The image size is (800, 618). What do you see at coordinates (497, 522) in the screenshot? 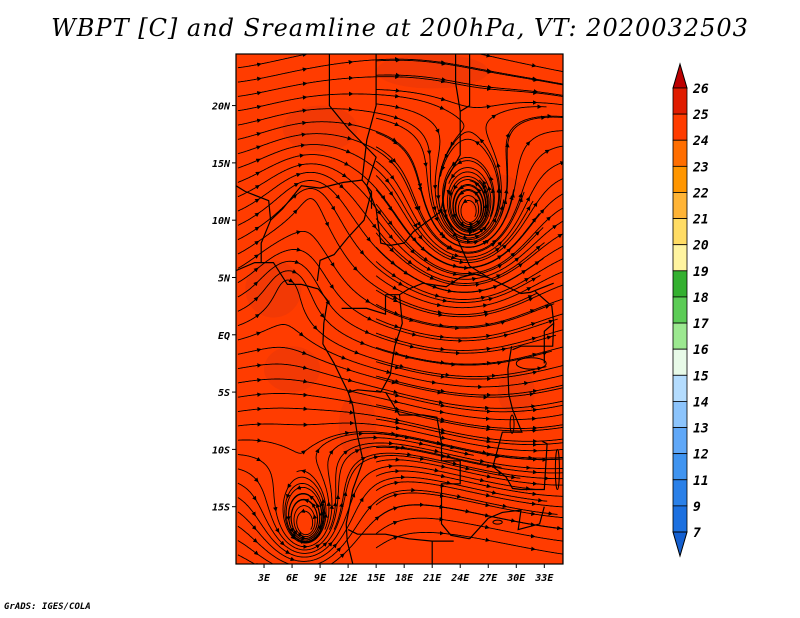
I see `lake-outline` at bounding box center [497, 522].